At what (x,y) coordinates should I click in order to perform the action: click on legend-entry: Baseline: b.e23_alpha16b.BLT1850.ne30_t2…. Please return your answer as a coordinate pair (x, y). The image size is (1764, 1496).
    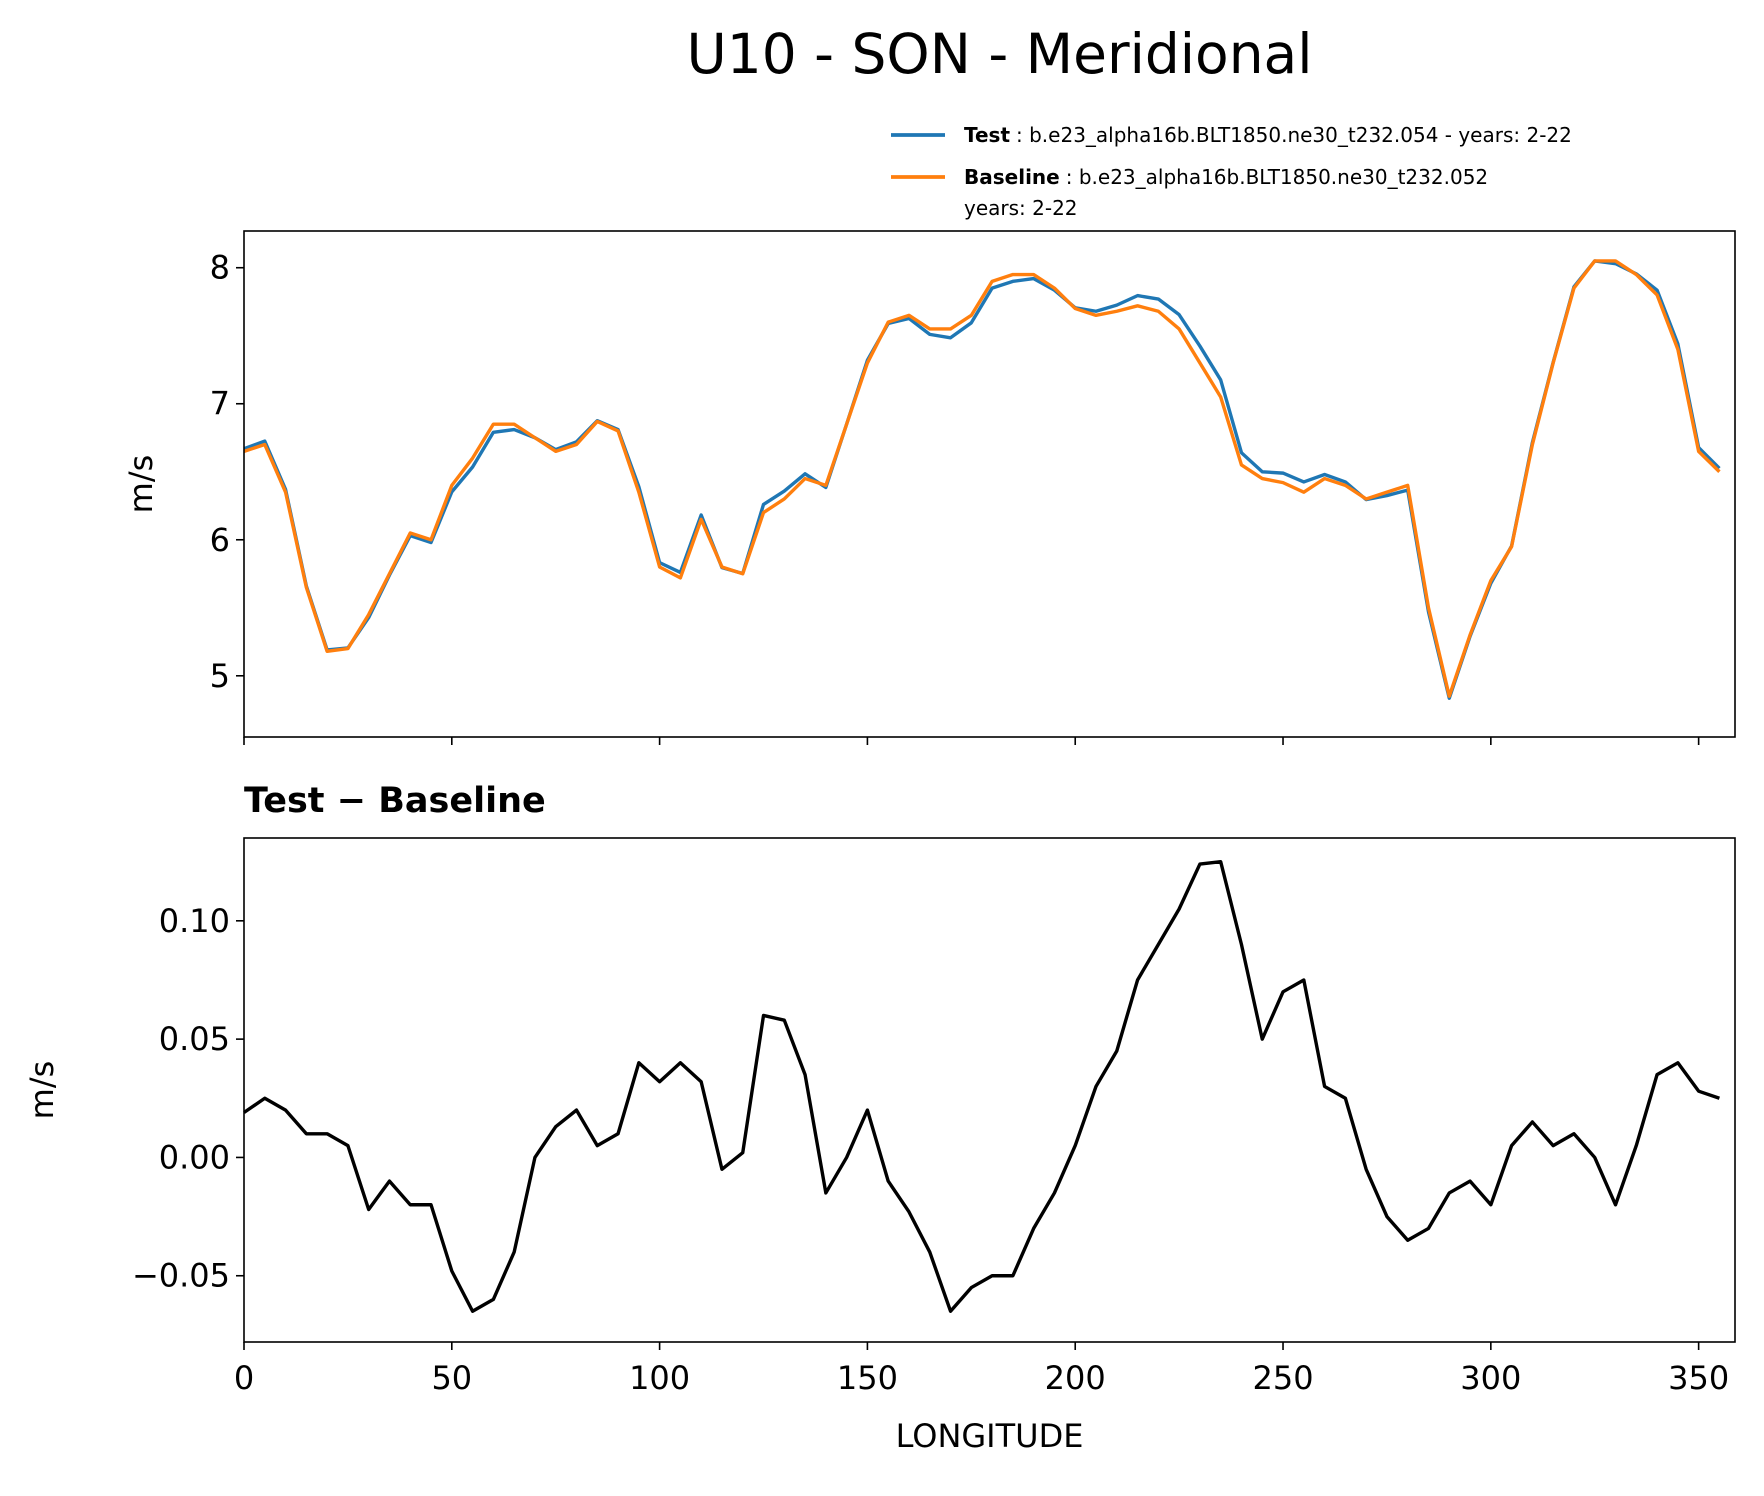
    Looking at the image, I should click on (1226, 192).